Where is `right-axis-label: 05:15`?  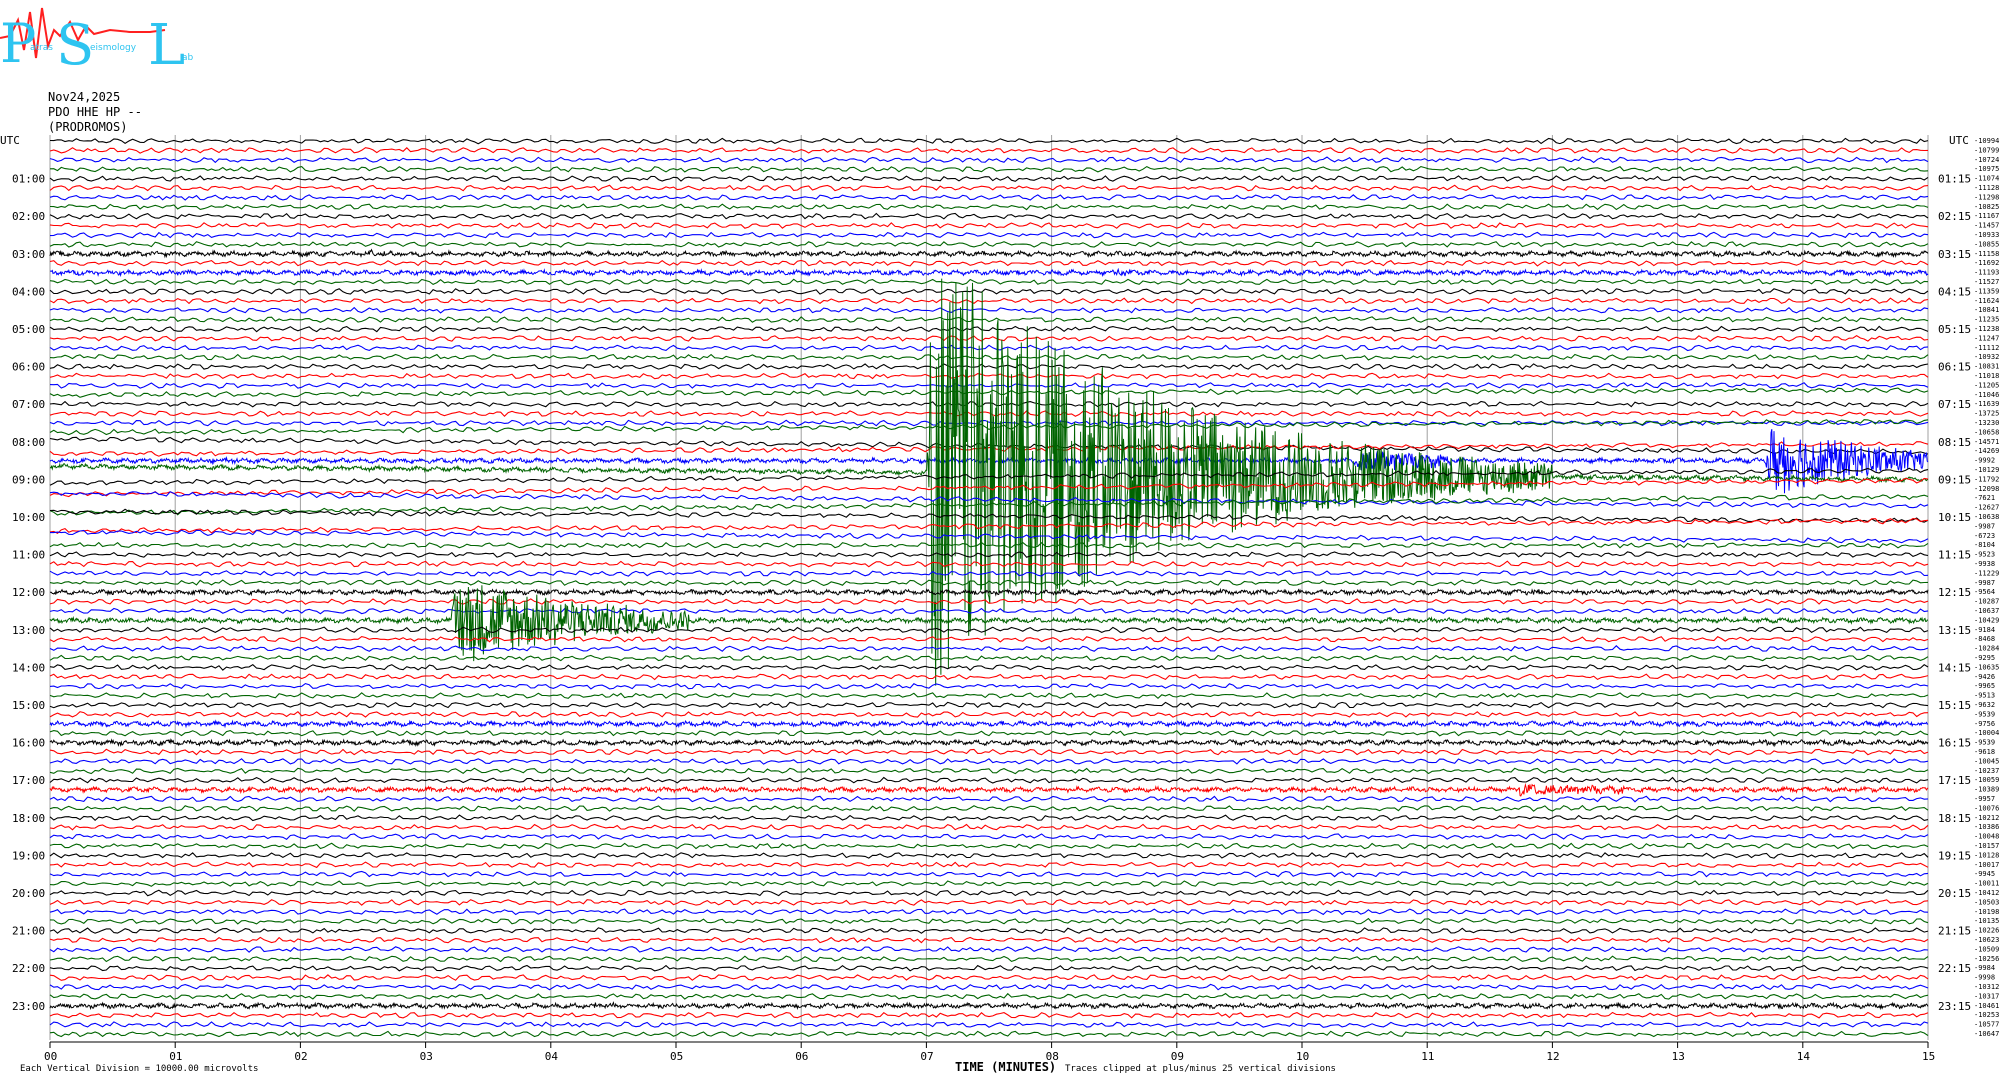
right-axis-label: 05:15 is located at coordinates (1954, 329).